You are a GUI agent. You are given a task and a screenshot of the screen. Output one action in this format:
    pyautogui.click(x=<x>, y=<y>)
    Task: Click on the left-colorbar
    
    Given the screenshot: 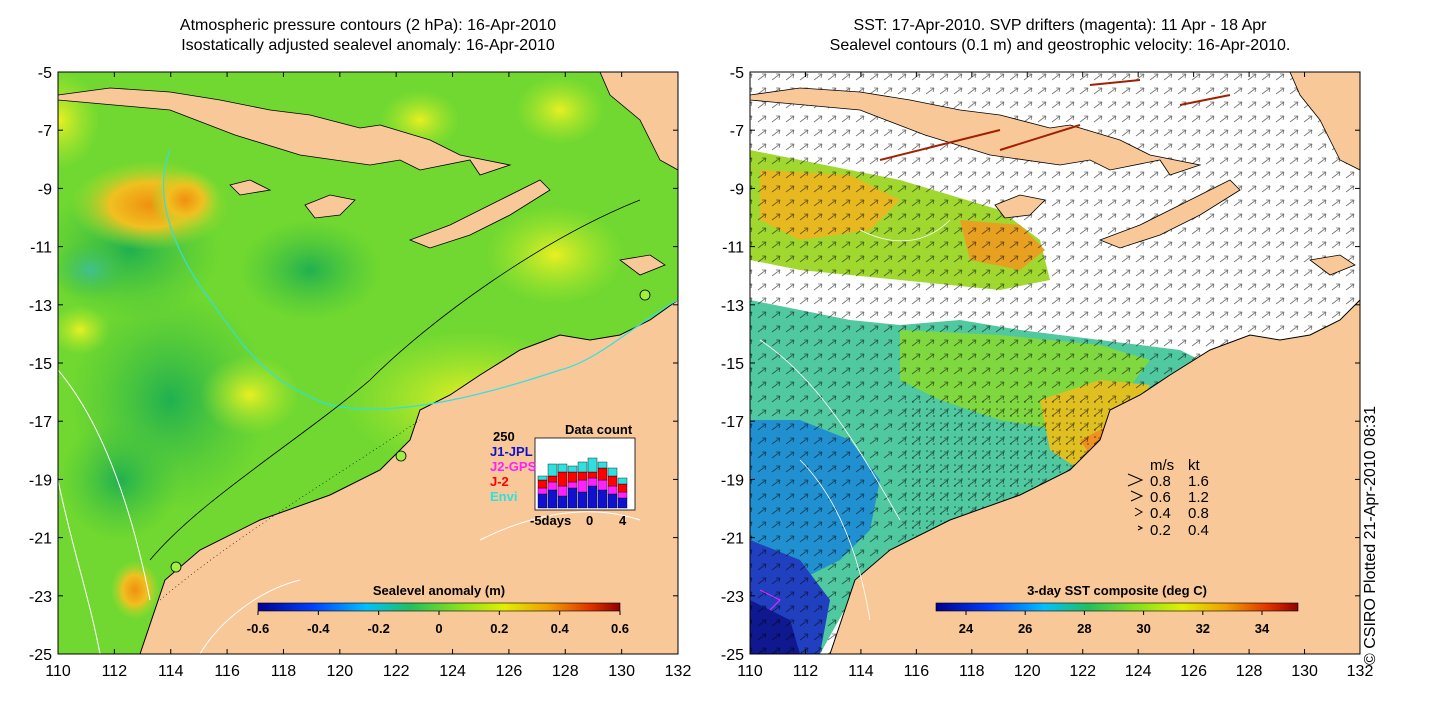 What is the action you would take?
    pyautogui.click(x=439, y=607)
    